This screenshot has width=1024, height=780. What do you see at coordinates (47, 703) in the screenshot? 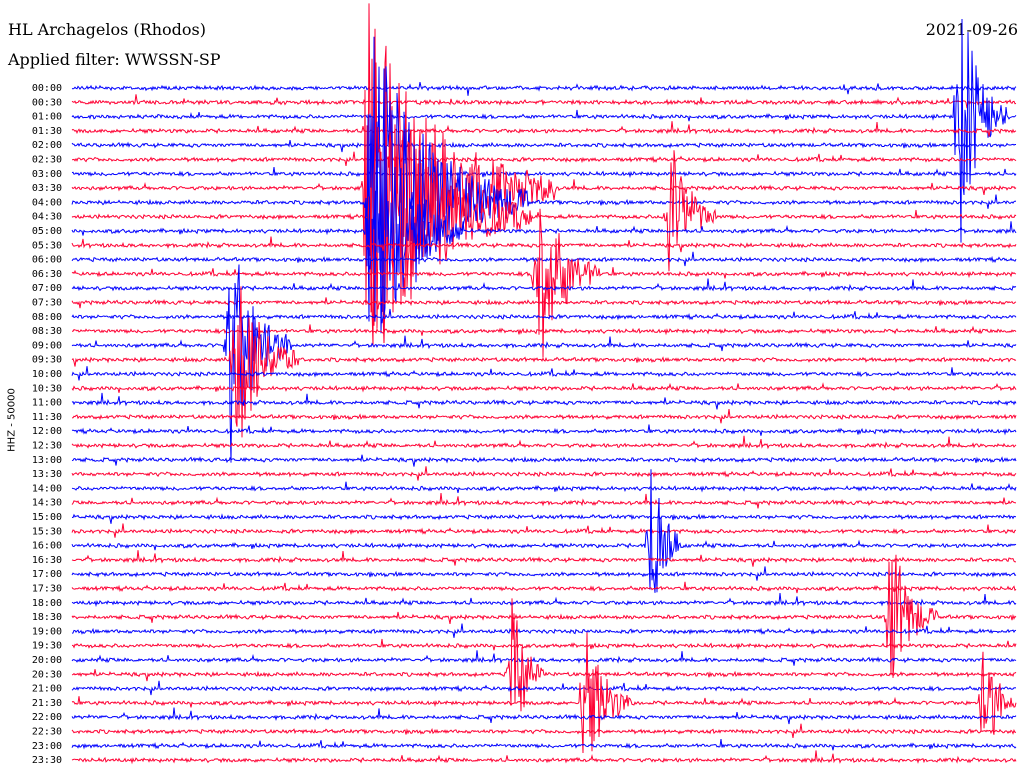
I see `y-tick-label: 21:30` at bounding box center [47, 703].